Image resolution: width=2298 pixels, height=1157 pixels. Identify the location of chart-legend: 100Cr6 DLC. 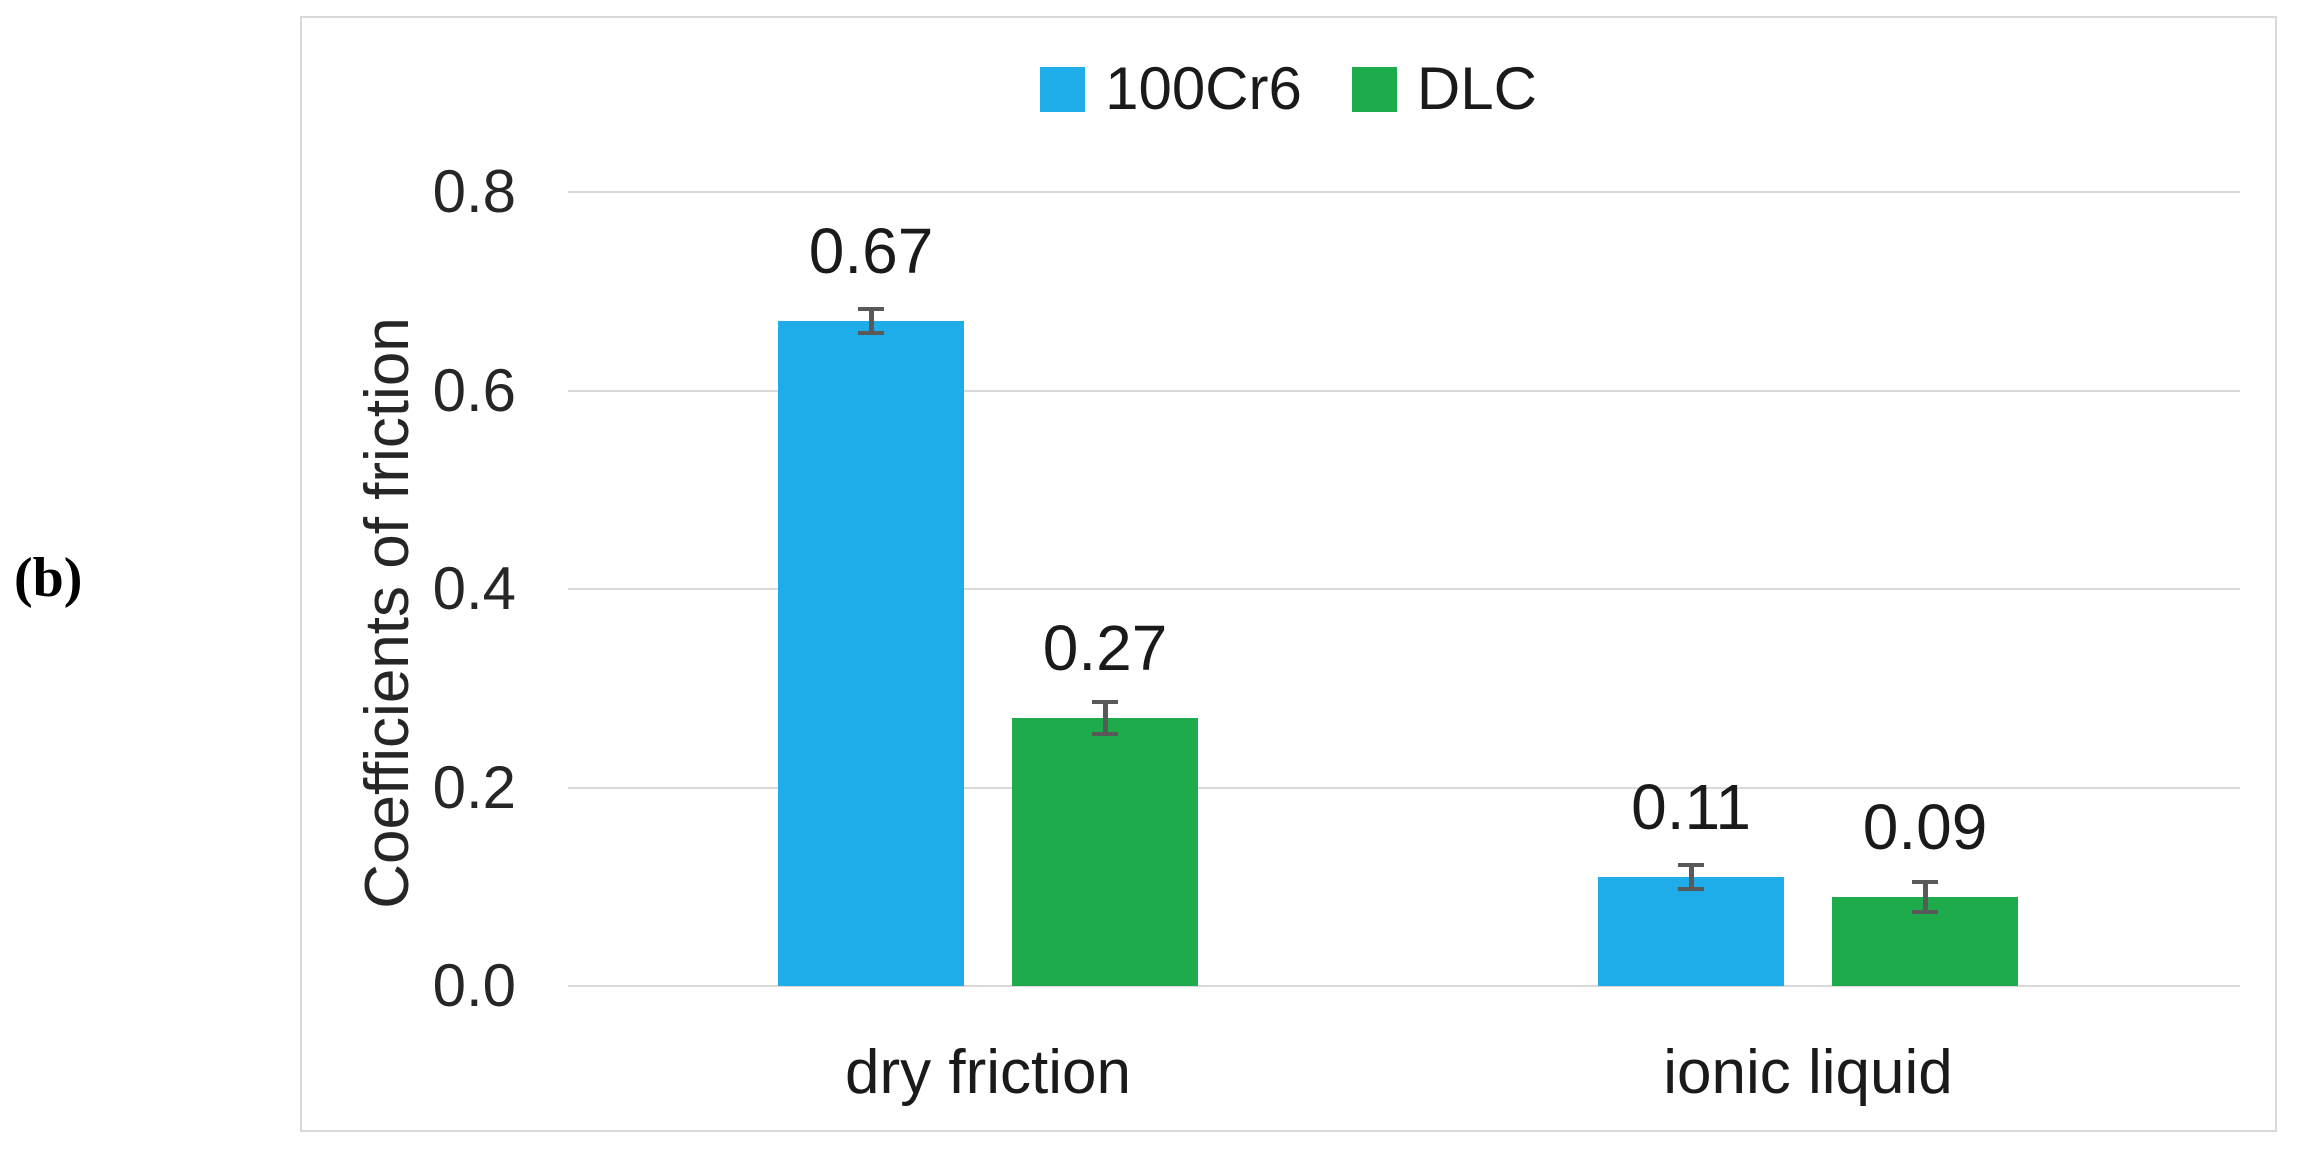
(1288, 89).